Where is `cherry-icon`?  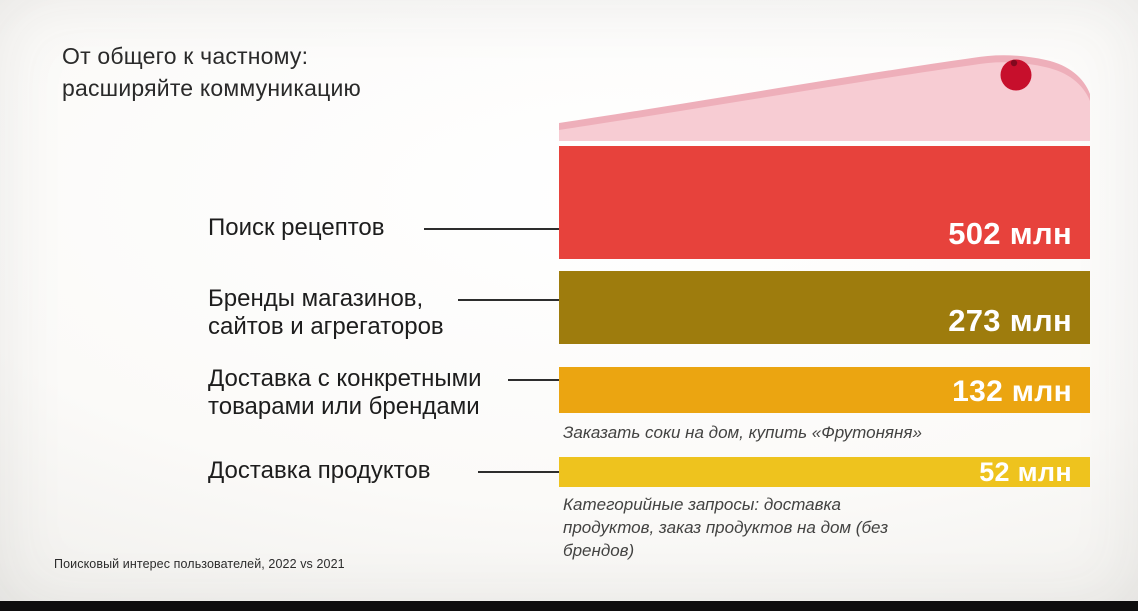
cherry-icon is located at coordinates (1016, 75).